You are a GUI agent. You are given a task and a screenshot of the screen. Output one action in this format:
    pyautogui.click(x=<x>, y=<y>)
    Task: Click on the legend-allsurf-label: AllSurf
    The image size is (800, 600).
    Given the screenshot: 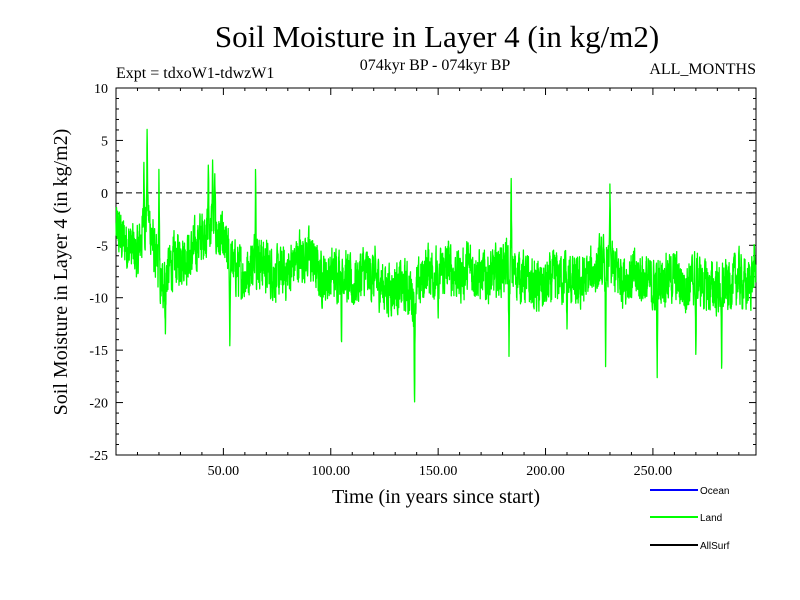 What is the action you would take?
    pyautogui.click(x=715, y=546)
    